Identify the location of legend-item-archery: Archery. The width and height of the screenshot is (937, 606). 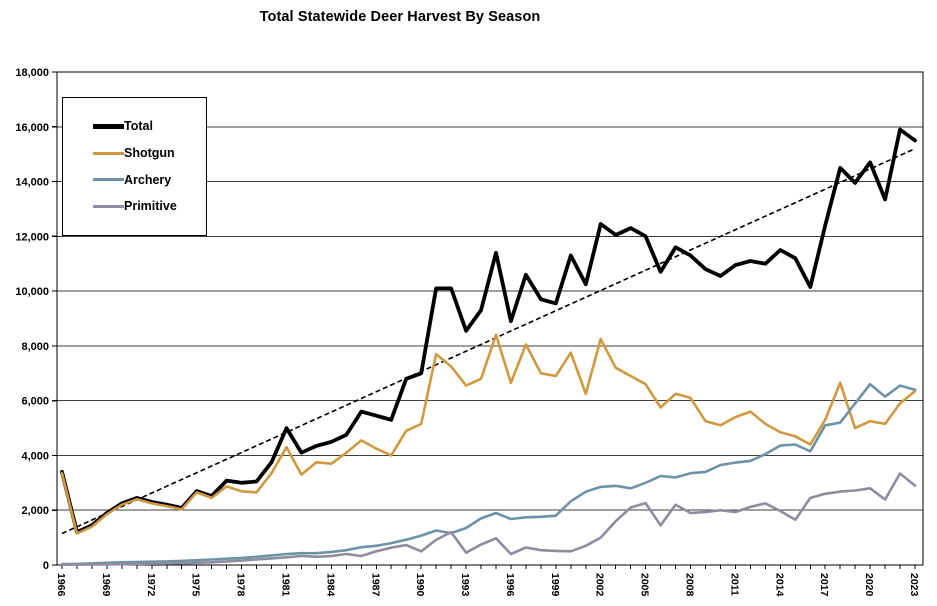
(147, 180).